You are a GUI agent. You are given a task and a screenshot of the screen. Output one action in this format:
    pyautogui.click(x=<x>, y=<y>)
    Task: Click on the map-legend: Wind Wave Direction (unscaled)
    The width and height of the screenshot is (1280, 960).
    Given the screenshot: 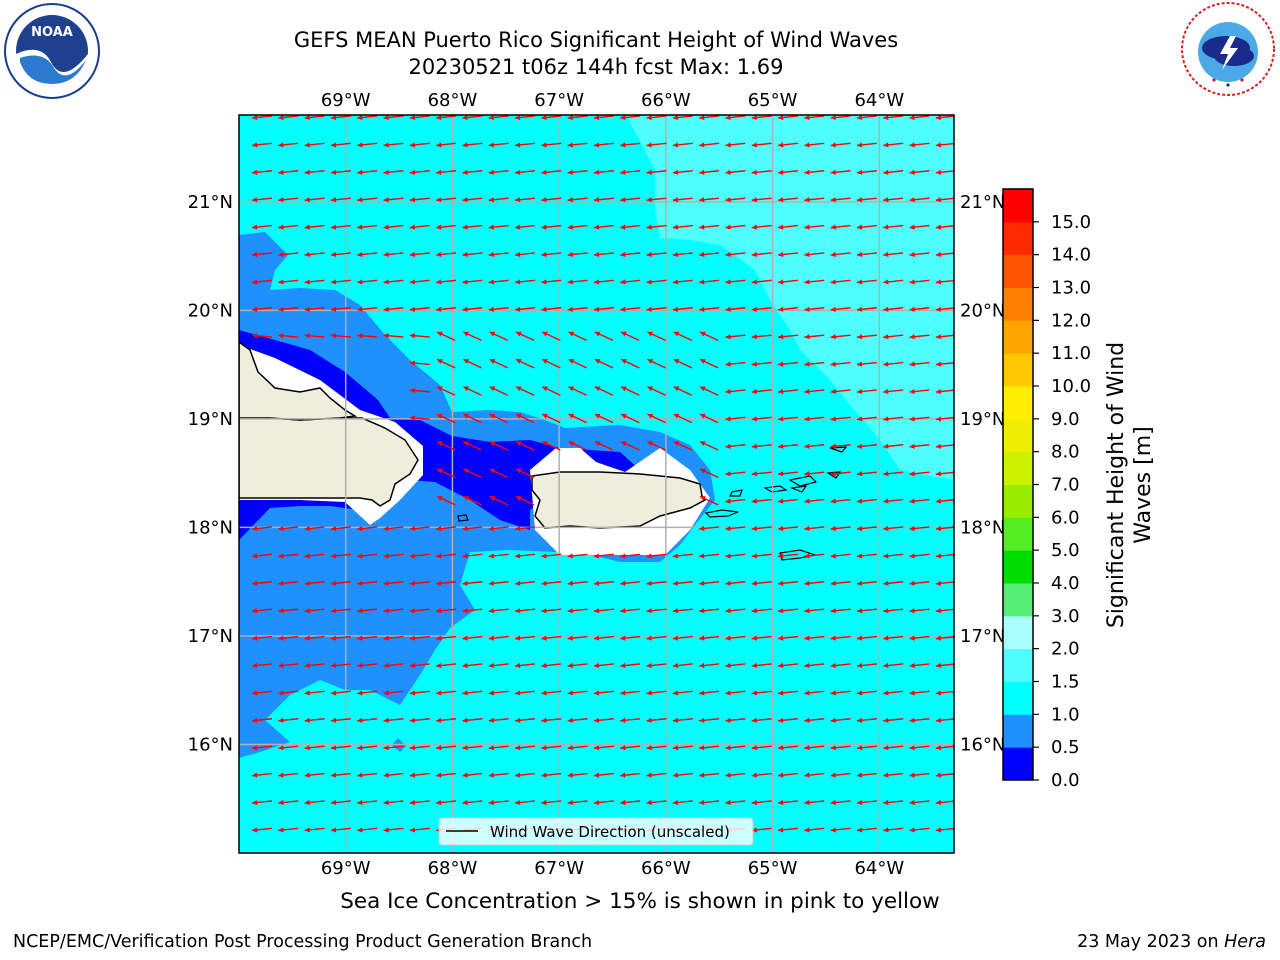 What is the action you would take?
    pyautogui.click(x=596, y=831)
    